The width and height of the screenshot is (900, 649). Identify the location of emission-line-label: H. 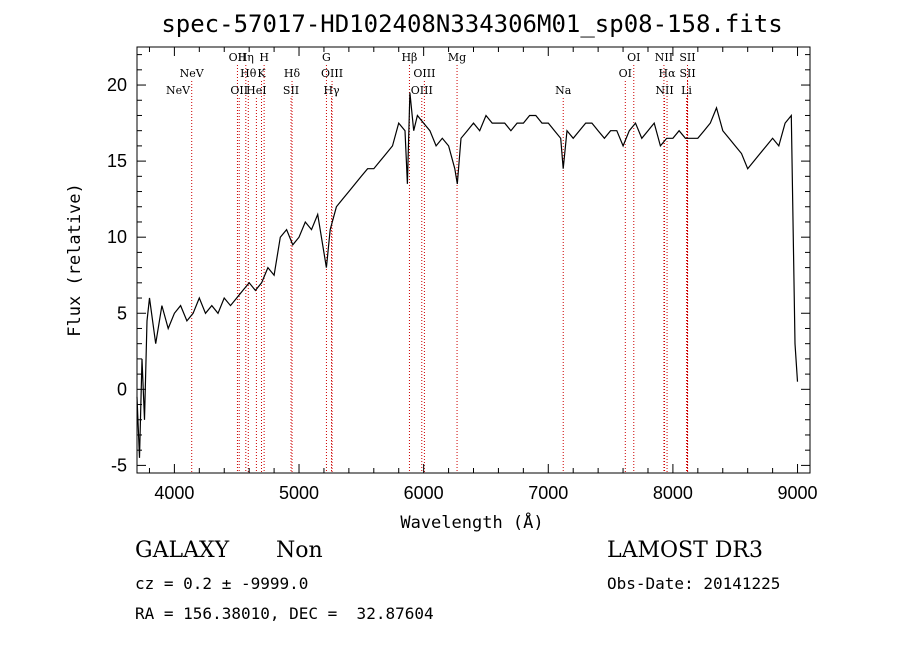
(264, 57).